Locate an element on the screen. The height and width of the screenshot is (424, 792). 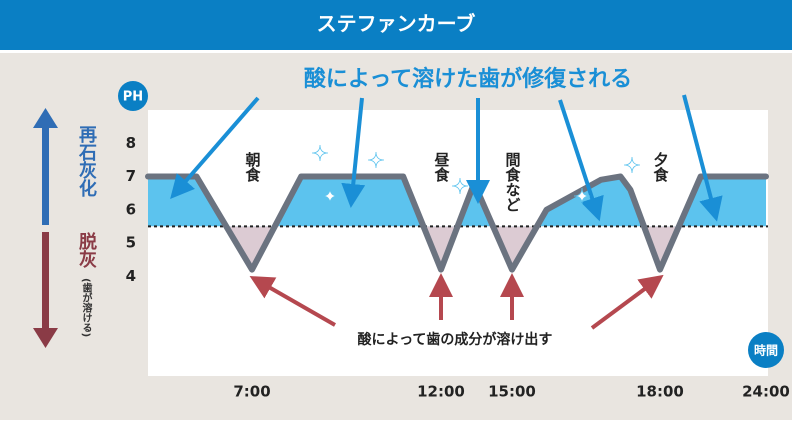
title: ステファンカーブ is located at coordinates (396, 24).